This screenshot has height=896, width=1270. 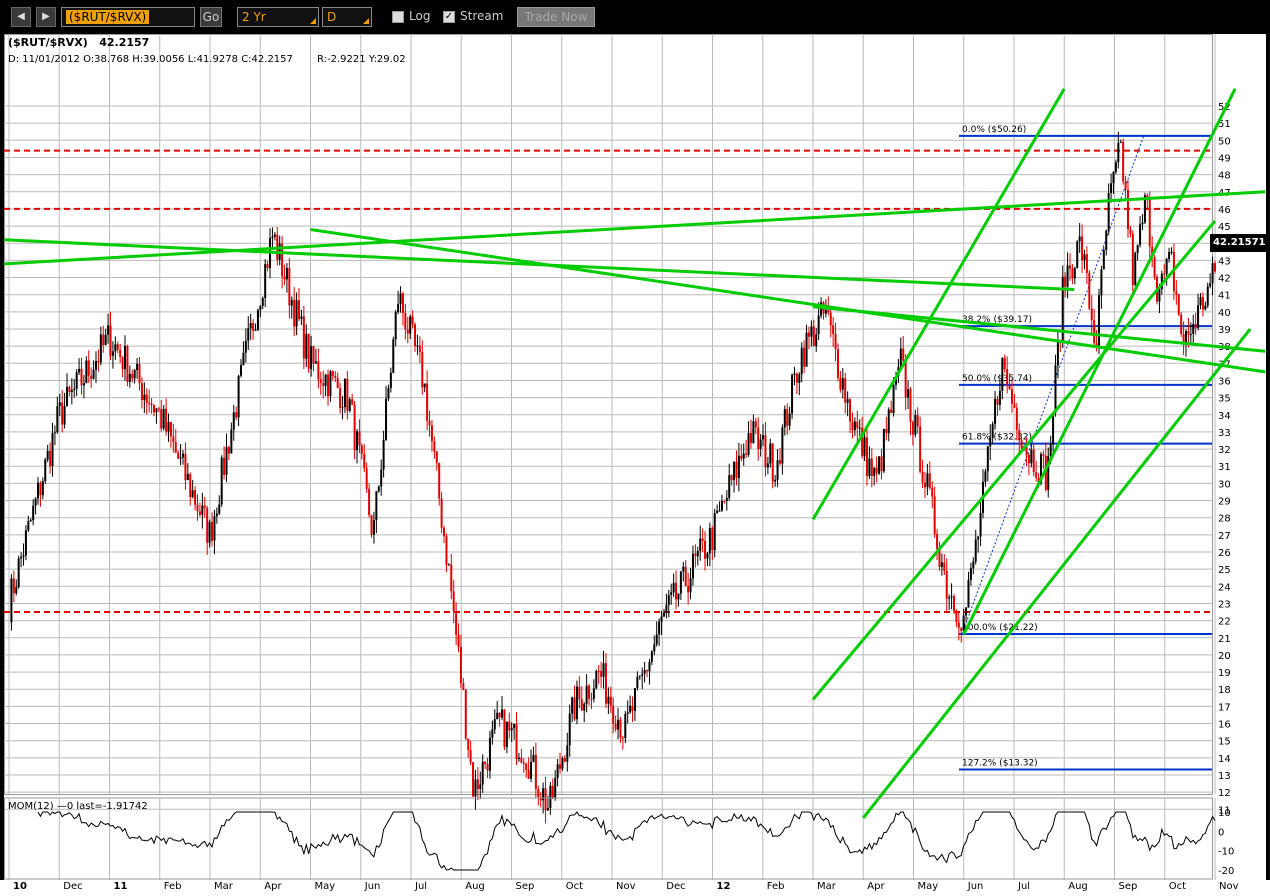 I want to click on period-select: 2 Yr, so click(x=278, y=17).